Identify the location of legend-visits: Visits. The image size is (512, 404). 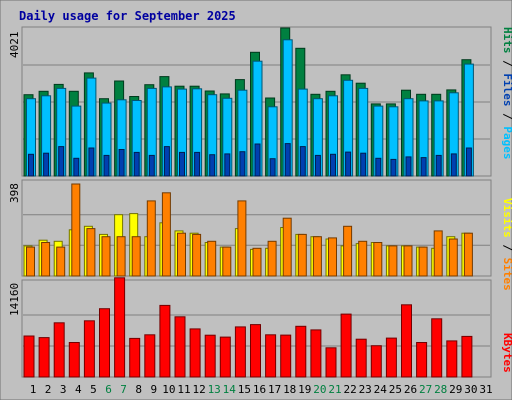
(506, 218).